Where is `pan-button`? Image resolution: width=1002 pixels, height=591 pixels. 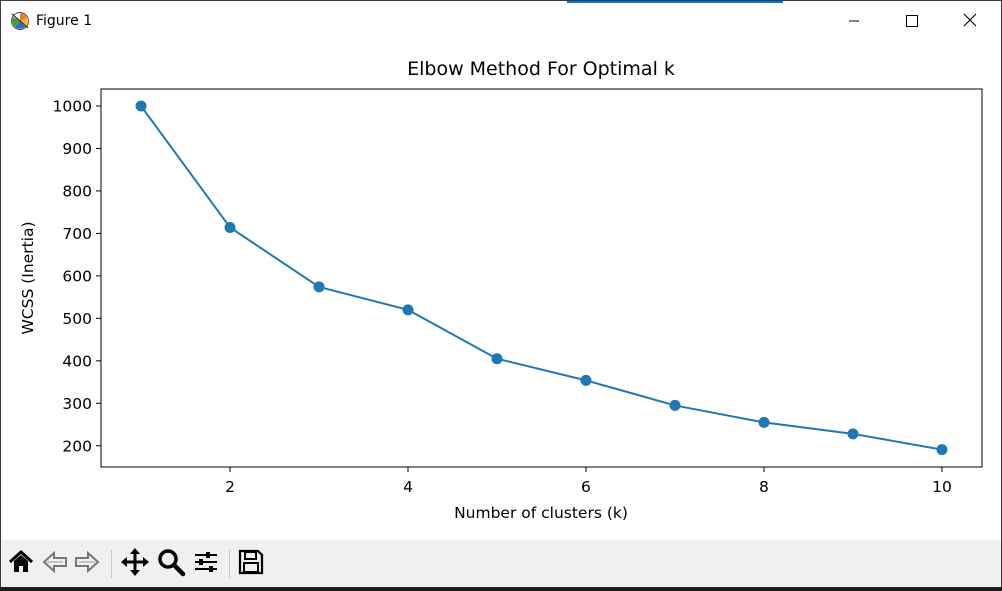 pan-button is located at coordinates (135, 564).